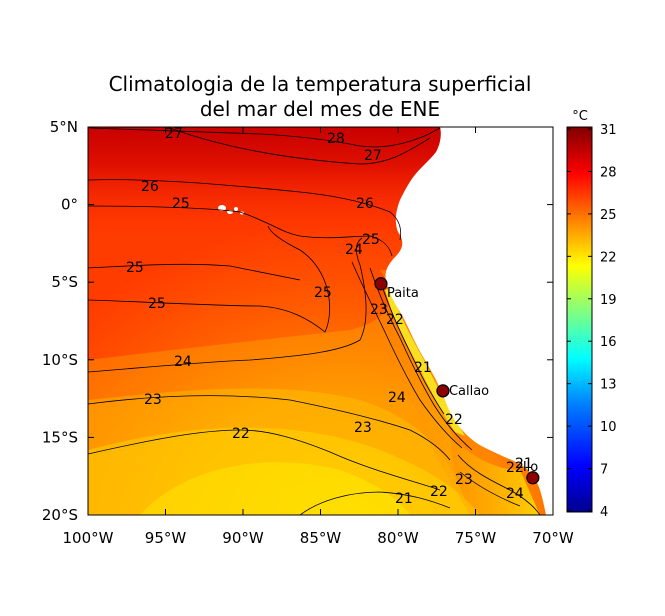 The height and width of the screenshot is (616, 665). Describe the element at coordinates (243, 538) in the screenshot. I see `lon-tick-label: 90°W` at that location.